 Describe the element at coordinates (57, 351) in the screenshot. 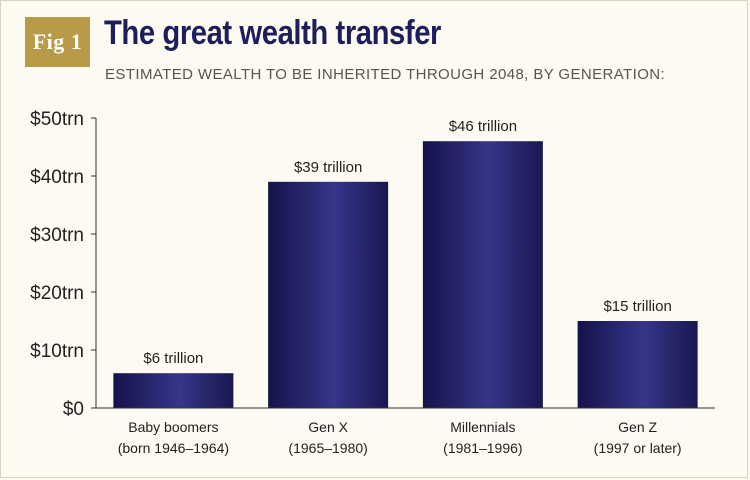

I see `y-tick-label: $10trn` at that location.